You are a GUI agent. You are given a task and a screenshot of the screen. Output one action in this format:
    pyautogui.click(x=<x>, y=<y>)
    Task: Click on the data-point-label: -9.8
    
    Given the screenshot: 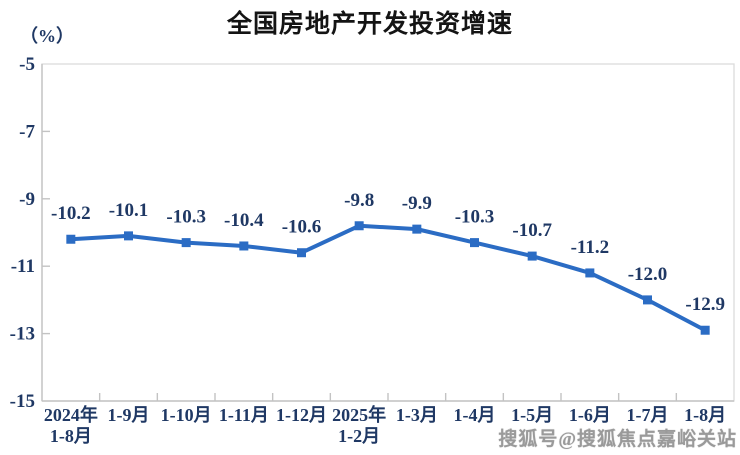 What is the action you would take?
    pyautogui.click(x=359, y=200)
    